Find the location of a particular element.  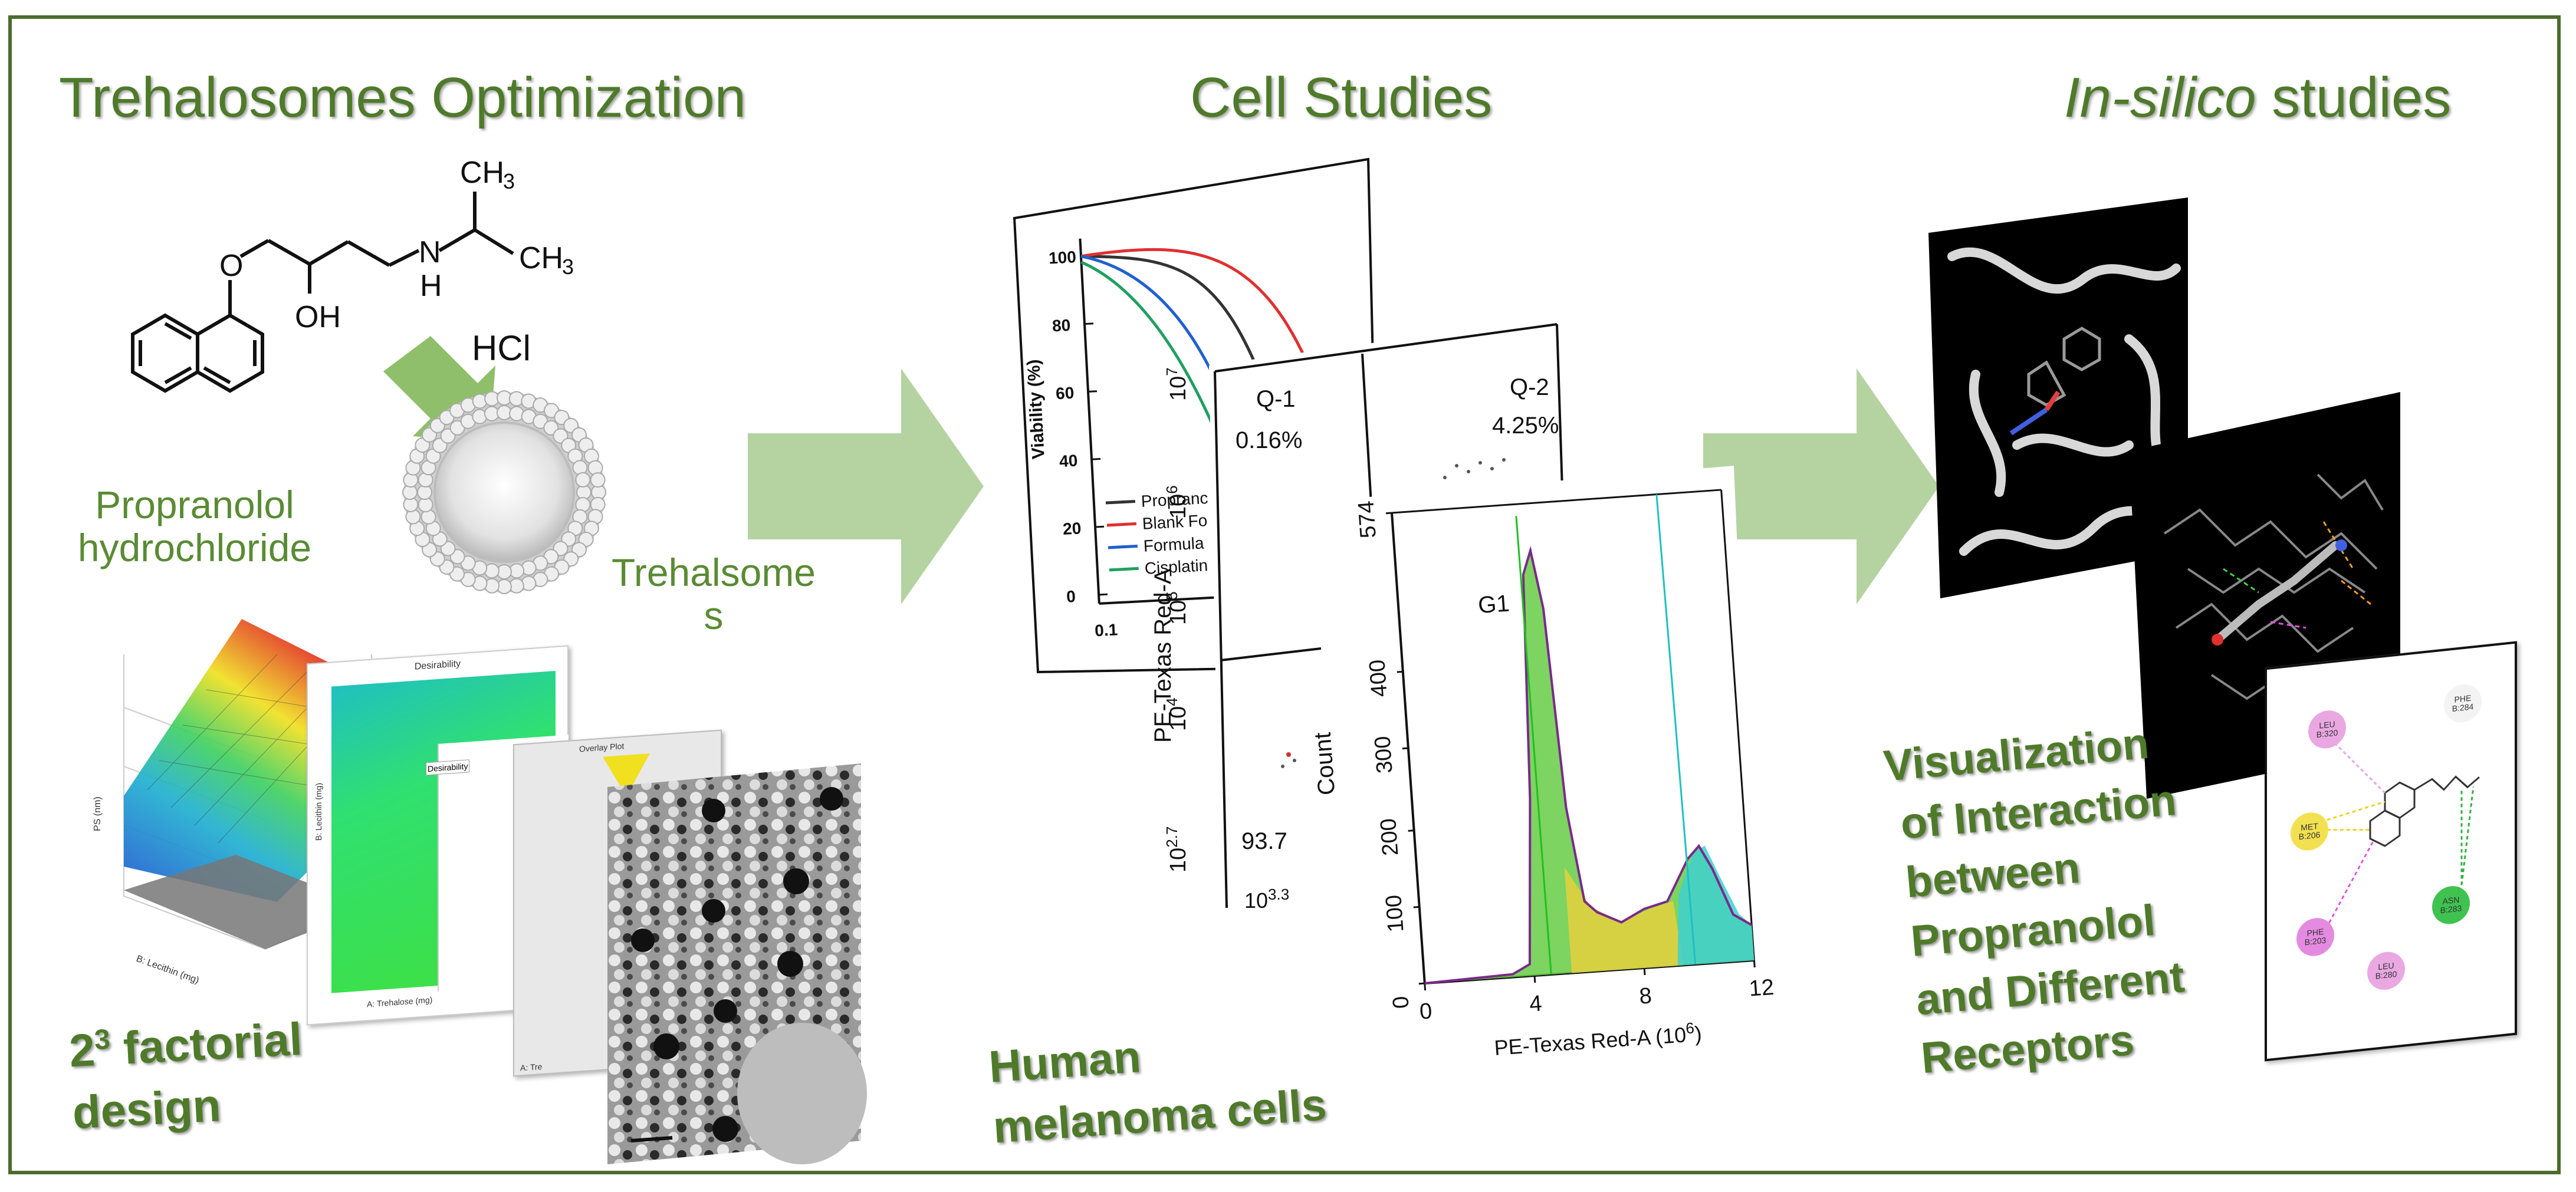

trehalsome-line1: Trehalsome is located at coordinates (713, 572).